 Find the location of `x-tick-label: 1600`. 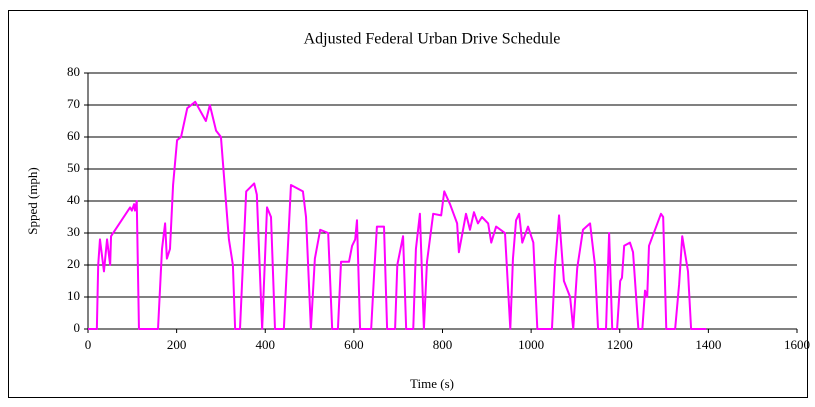

x-tick-label: 1600 is located at coordinates (797, 344).